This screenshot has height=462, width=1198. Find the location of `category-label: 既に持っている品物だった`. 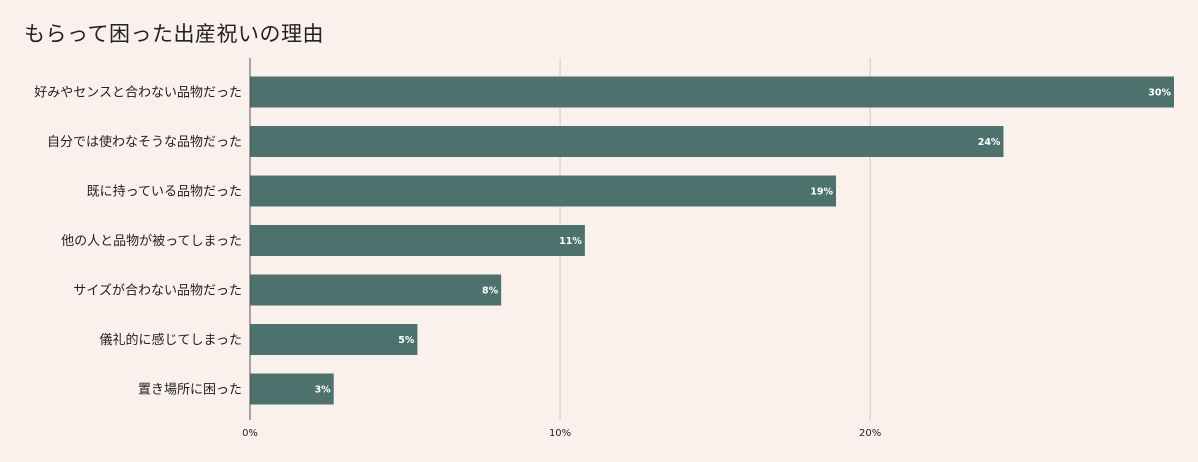

category-label: 既に持っている品物だった is located at coordinates (164, 192).